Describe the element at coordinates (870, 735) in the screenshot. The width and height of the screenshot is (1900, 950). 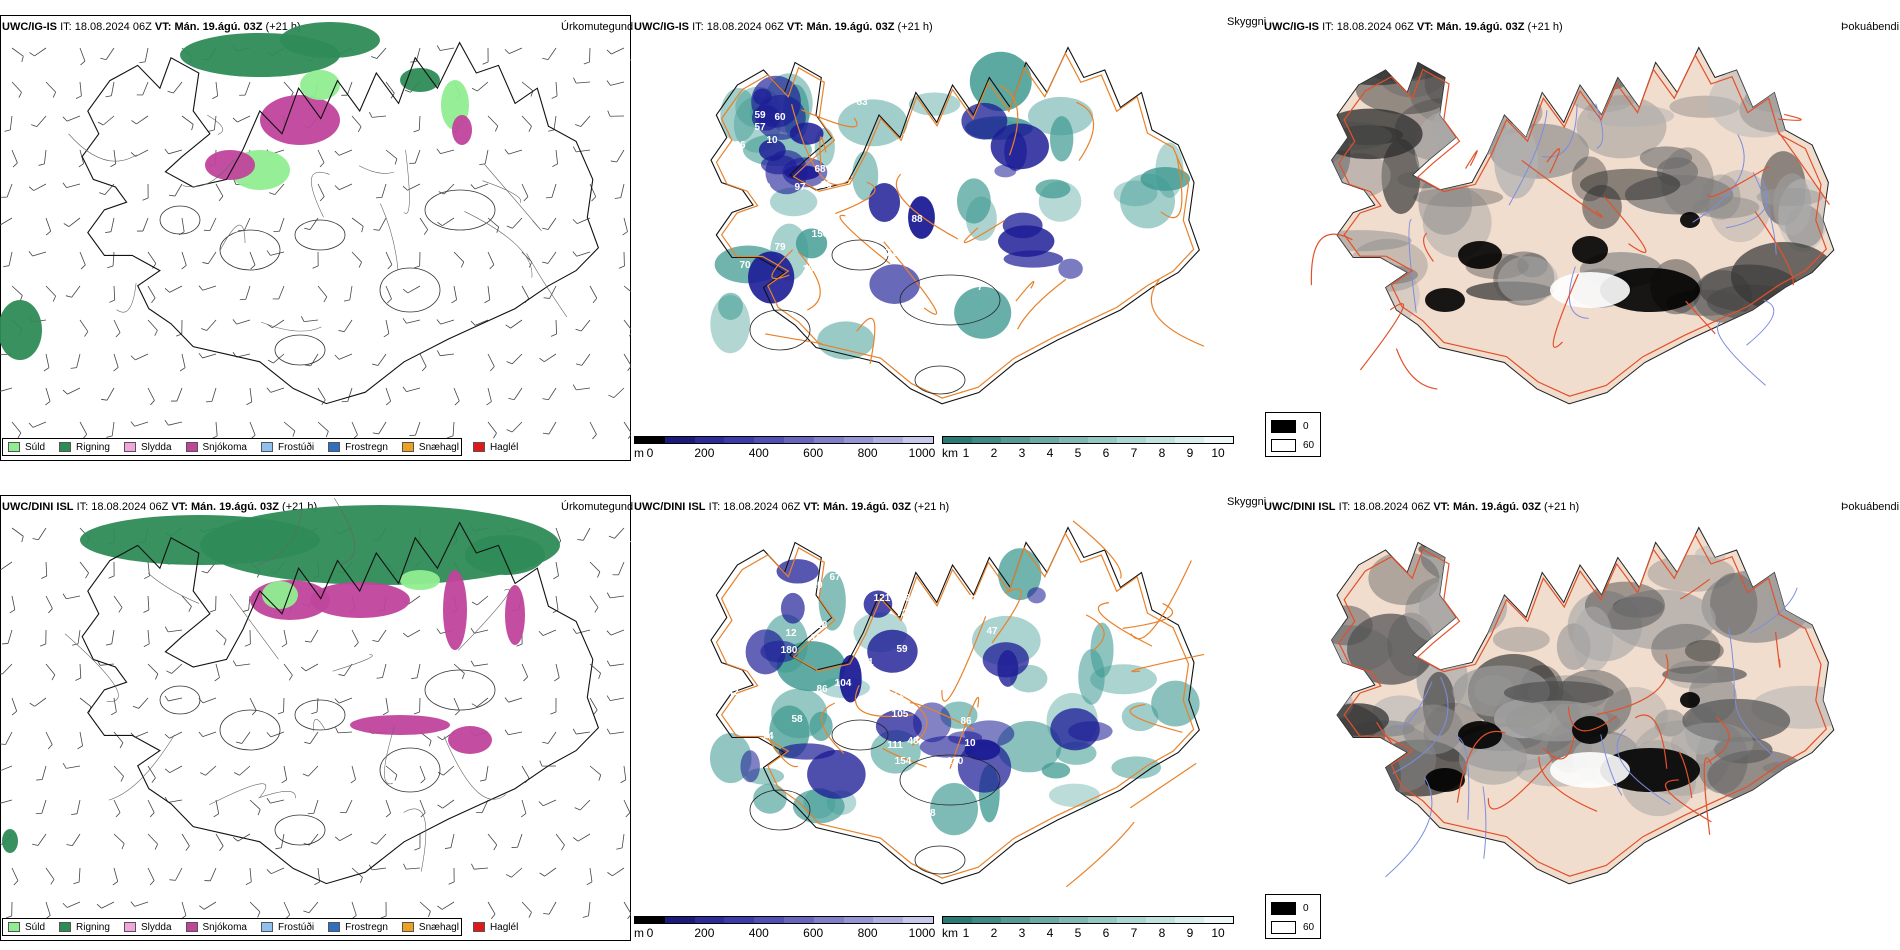
I see `cloud-base-value: 146` at that location.